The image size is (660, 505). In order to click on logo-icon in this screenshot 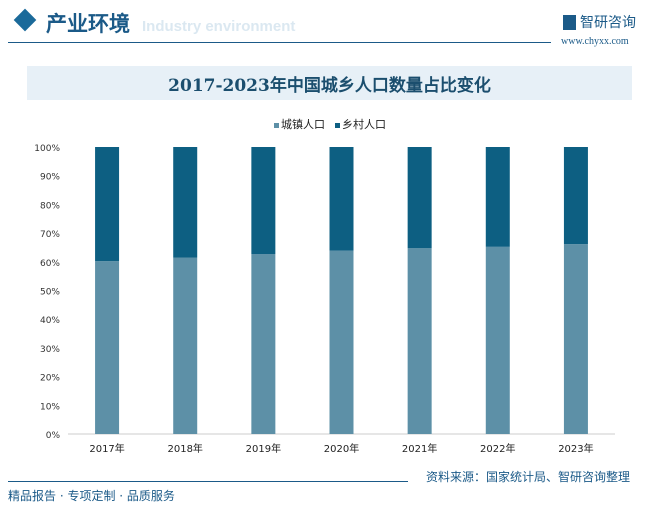, I will do `click(569, 22)`.